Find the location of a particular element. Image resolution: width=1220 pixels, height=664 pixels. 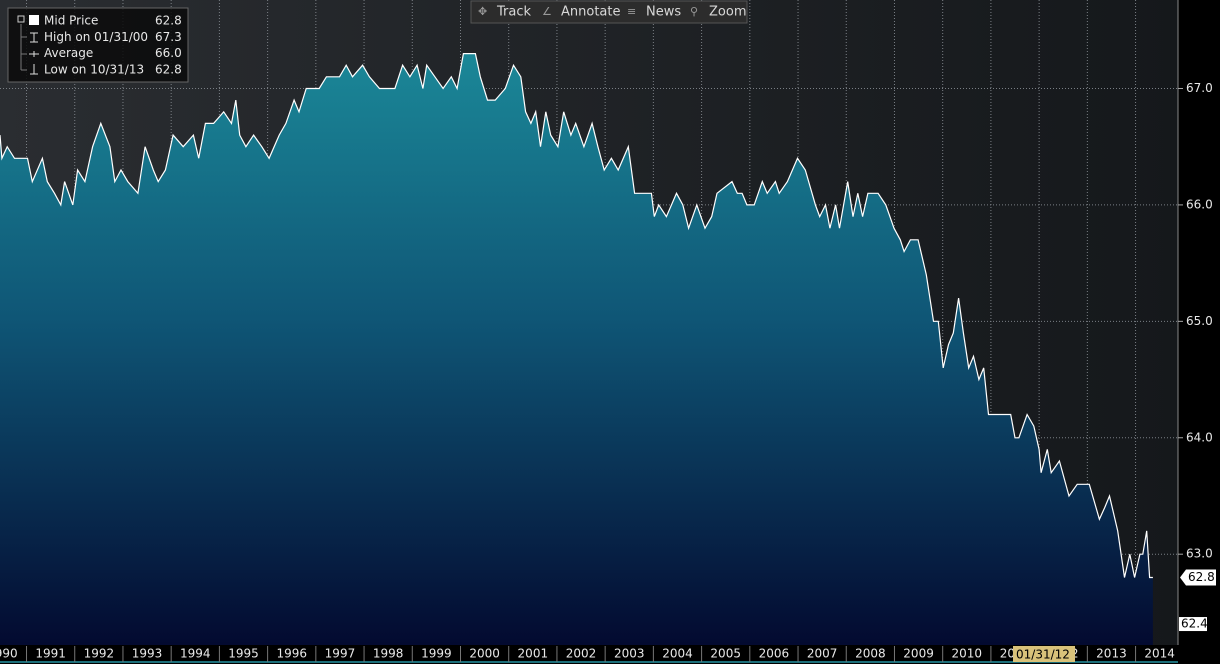

tree-lines is located at coordinates (23, 47).